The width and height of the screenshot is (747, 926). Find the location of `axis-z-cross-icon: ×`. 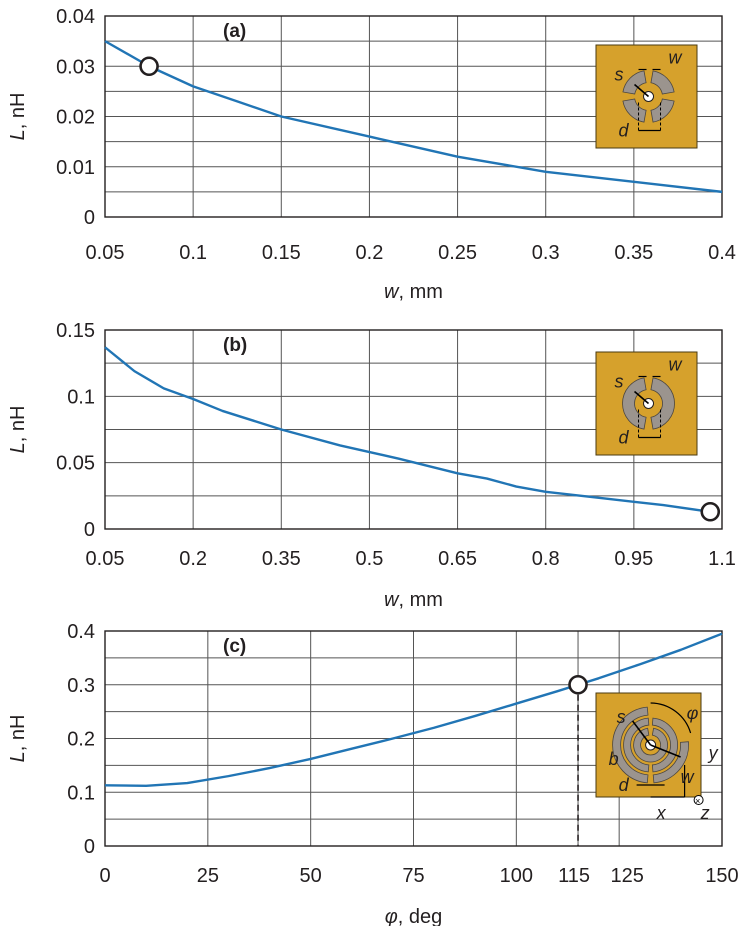

axis-z-cross-icon: × is located at coordinates (697, 801).